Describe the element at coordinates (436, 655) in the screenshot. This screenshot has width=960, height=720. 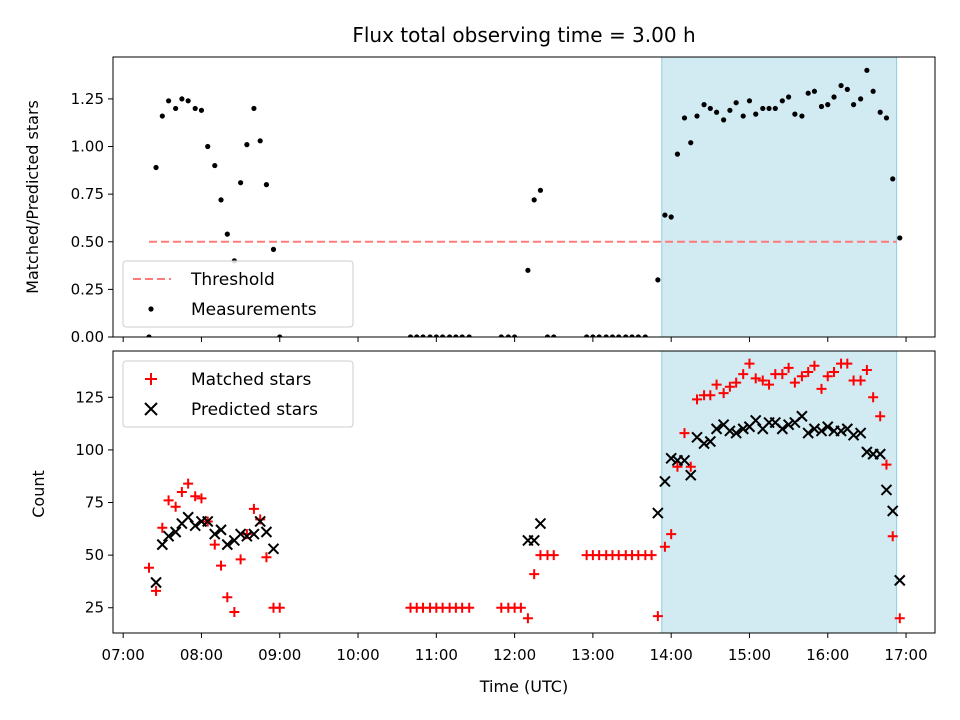
I see `x-tick-label: 11:00` at that location.